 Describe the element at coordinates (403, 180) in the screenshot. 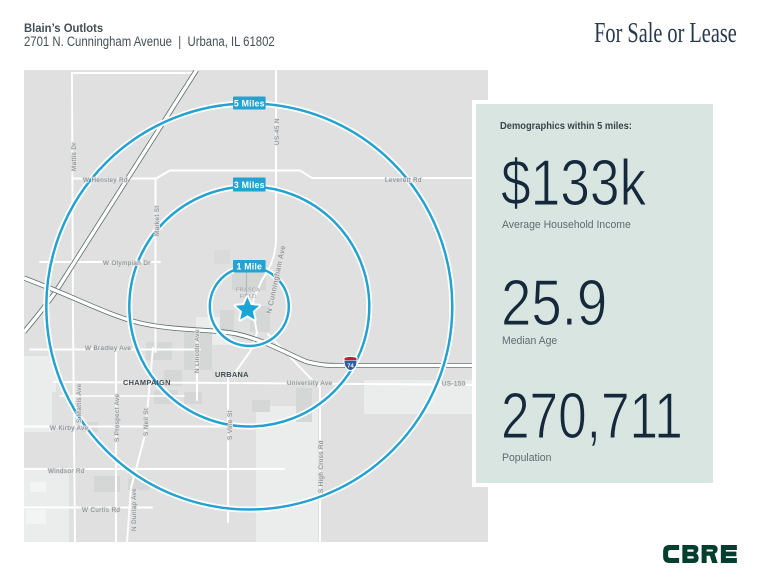

I see `svg-text: Leverett Rd` at that location.